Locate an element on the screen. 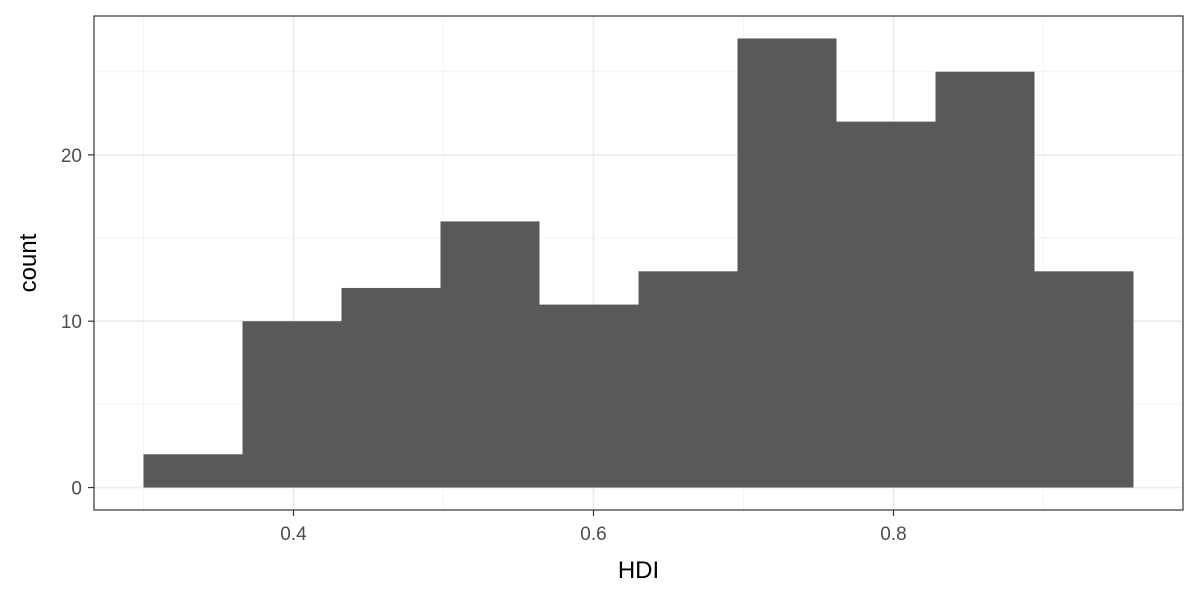  y-tick-label: 10 is located at coordinates (71, 322).